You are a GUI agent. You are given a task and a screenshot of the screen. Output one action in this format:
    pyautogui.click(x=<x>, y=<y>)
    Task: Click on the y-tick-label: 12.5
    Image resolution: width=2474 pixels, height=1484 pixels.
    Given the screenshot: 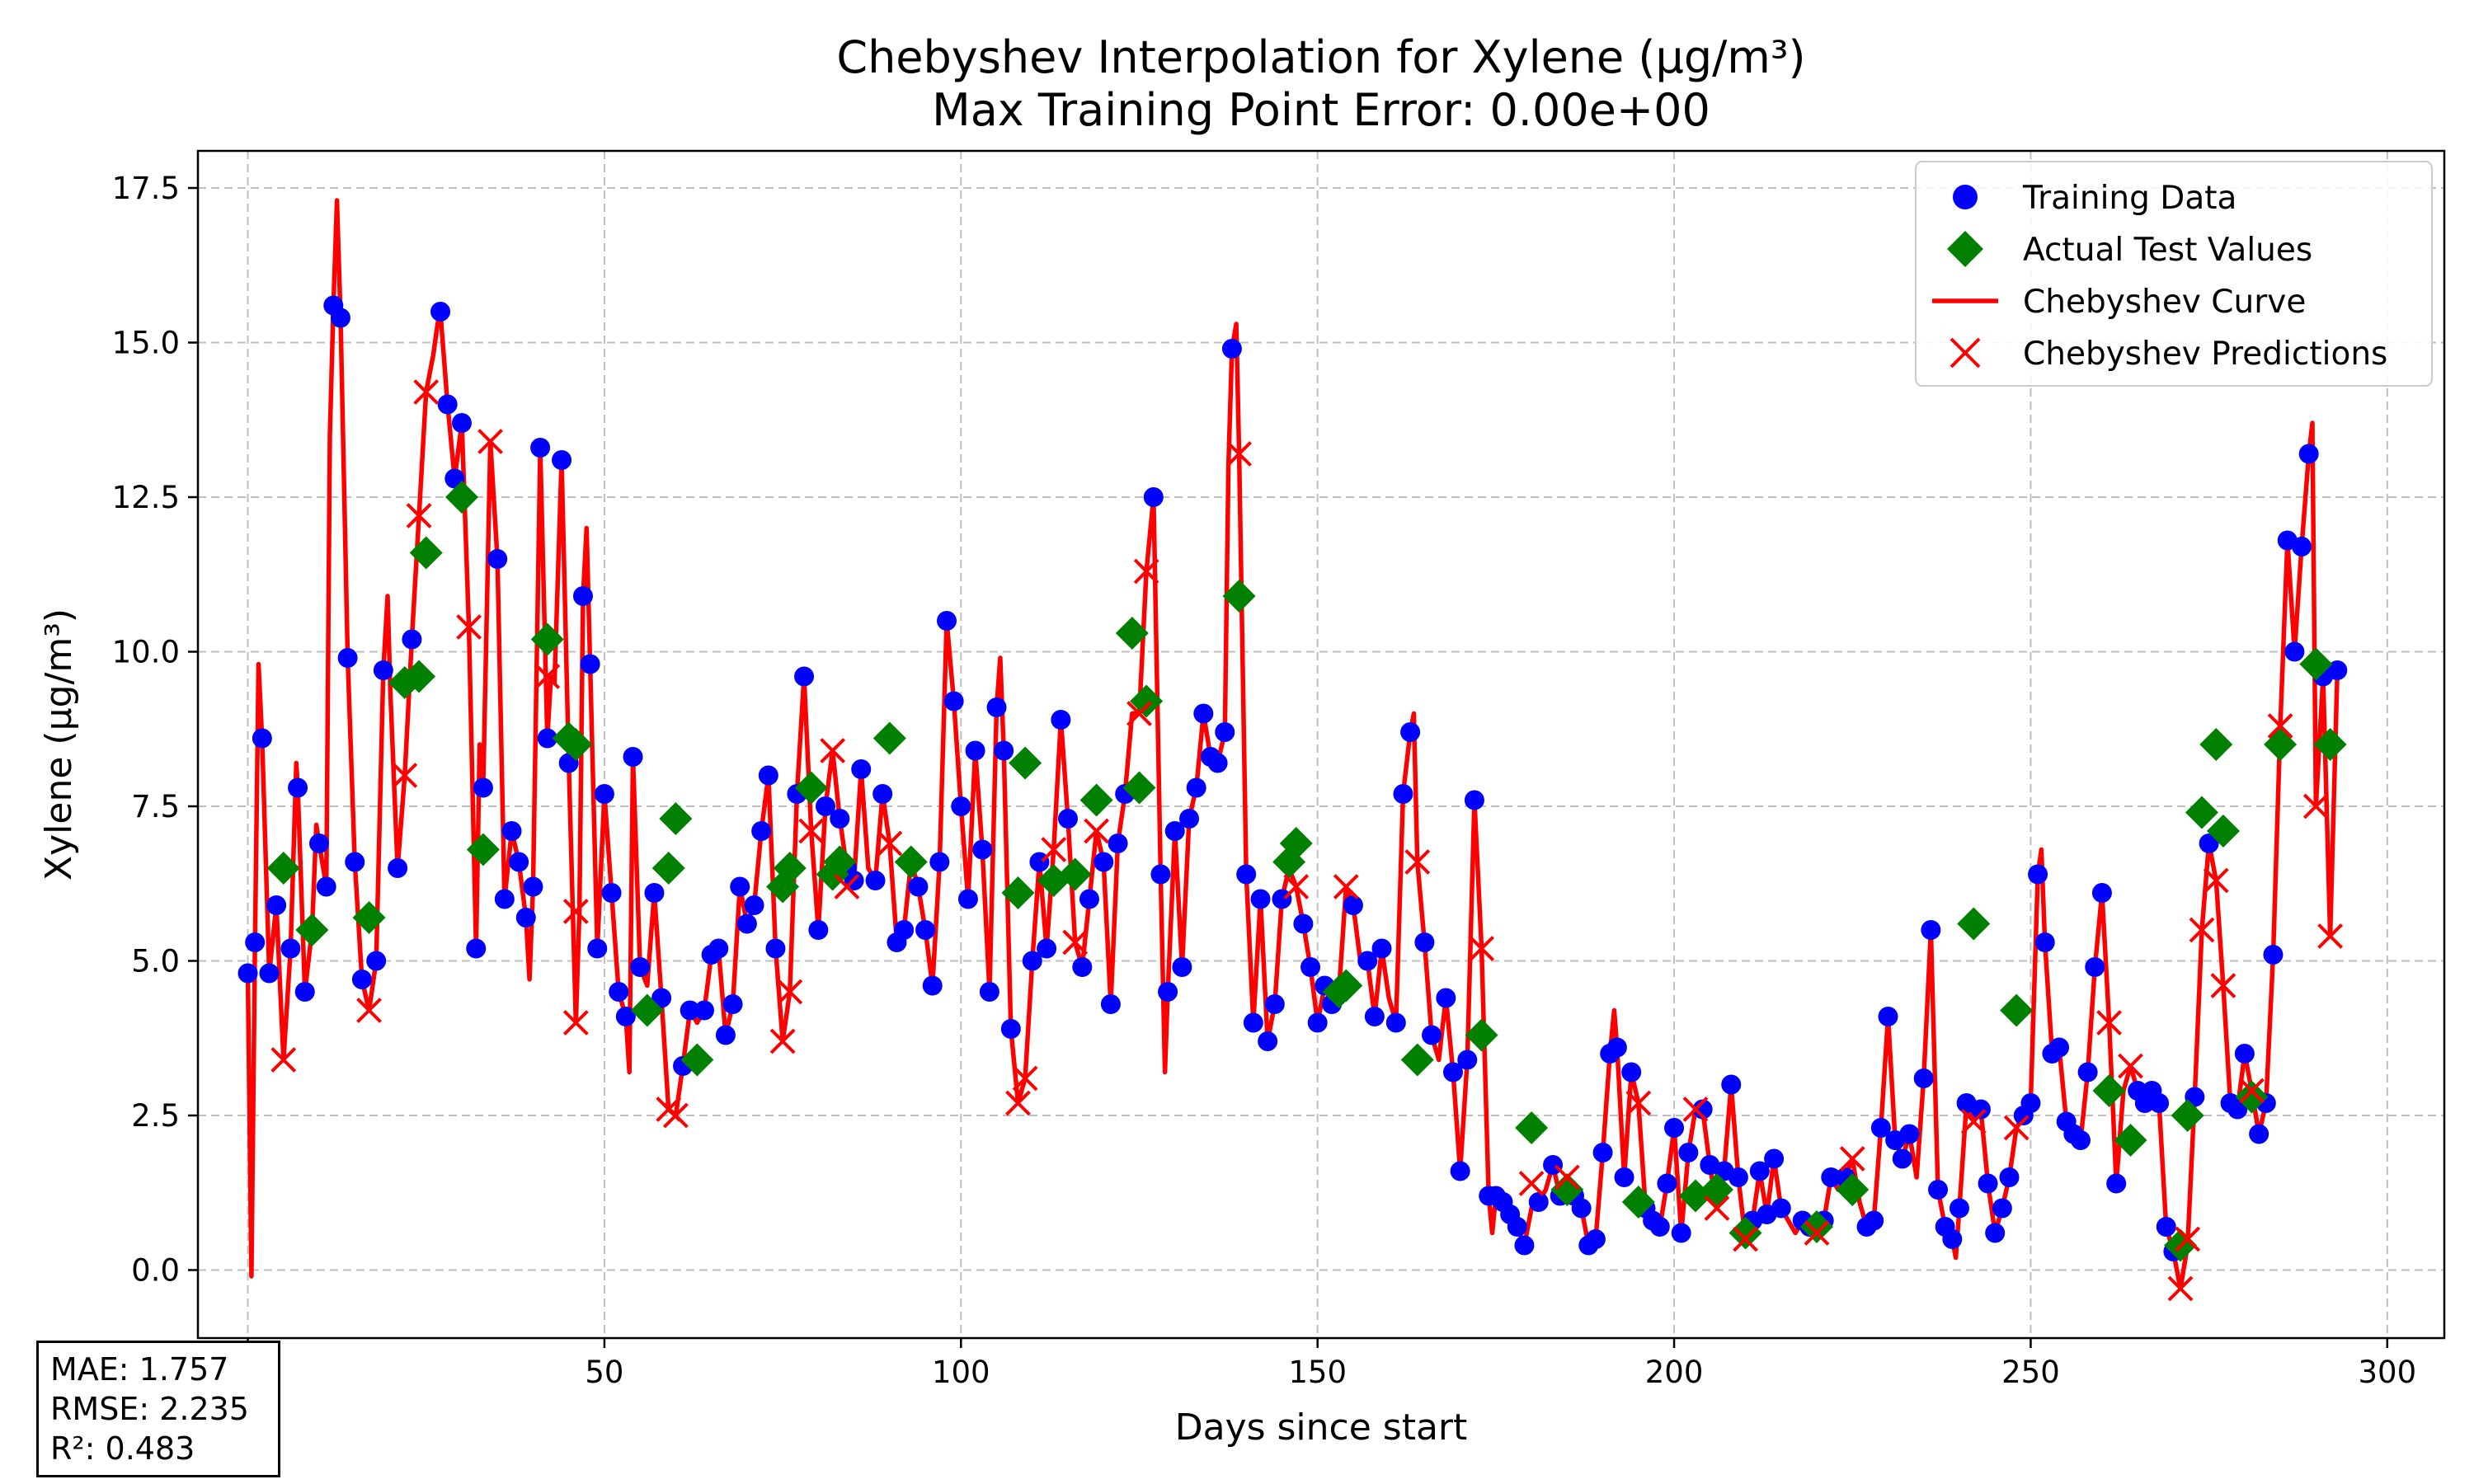 What is the action you would take?
    pyautogui.click(x=146, y=497)
    